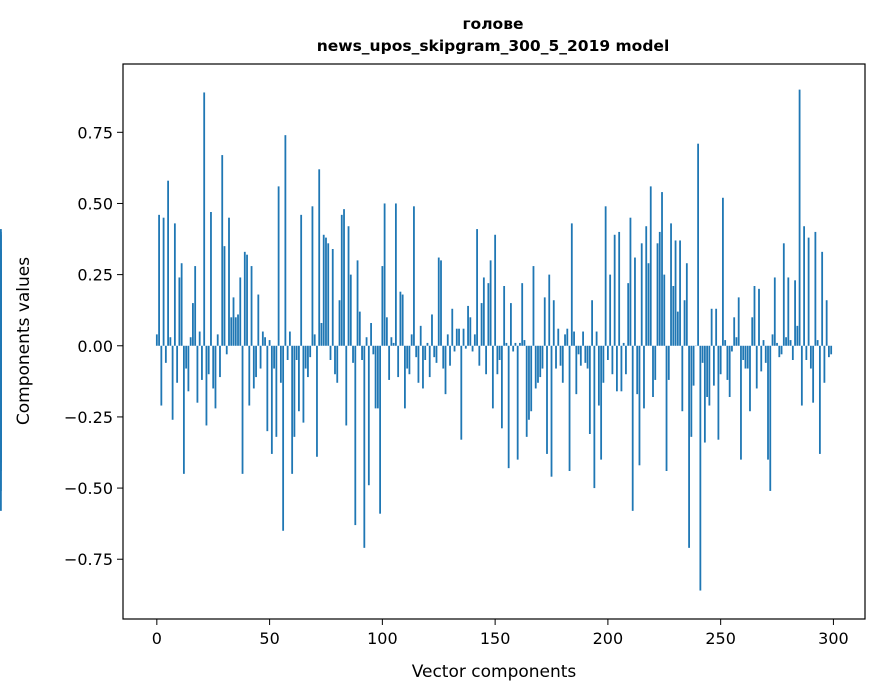 Image resolution: width=880 pixels, height=696 pixels. What do you see at coordinates (495, 638) in the screenshot?
I see `x-tick-label: 150` at bounding box center [495, 638].